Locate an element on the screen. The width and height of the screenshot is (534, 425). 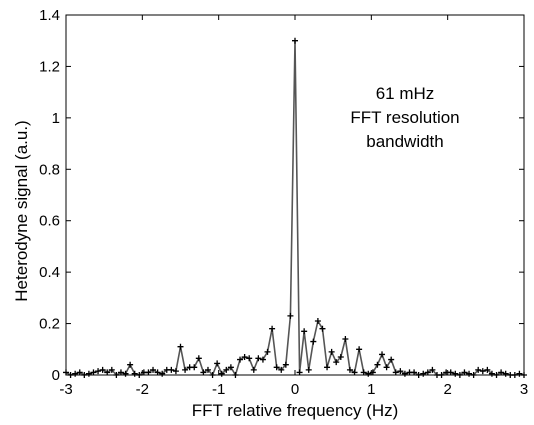
y-tick-label: 1 is located at coordinates (56, 118).